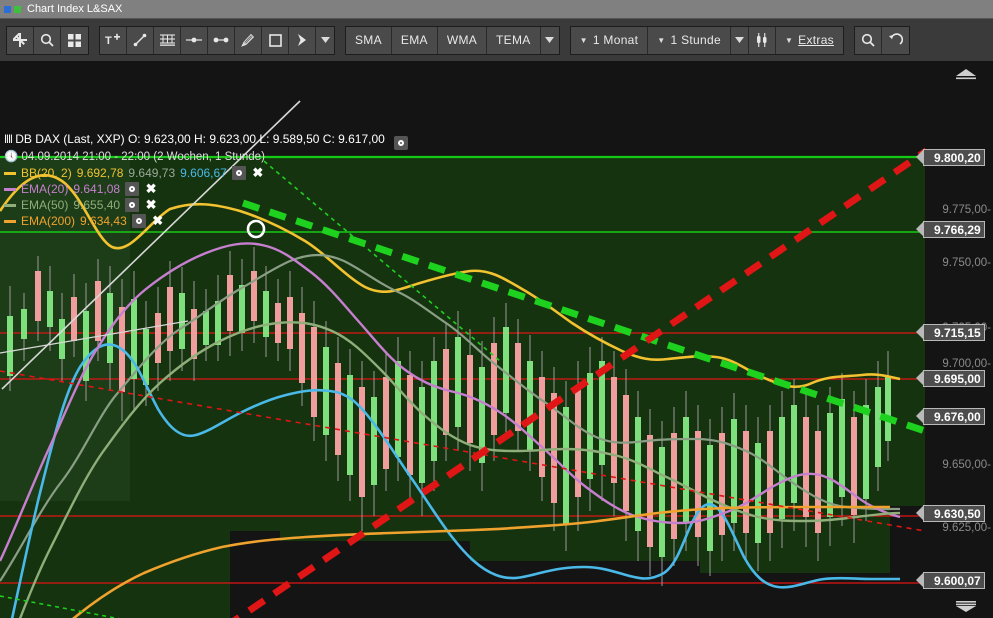  Describe the element at coordinates (256, 229) in the screenshot. I see `anchor-handle` at that location.